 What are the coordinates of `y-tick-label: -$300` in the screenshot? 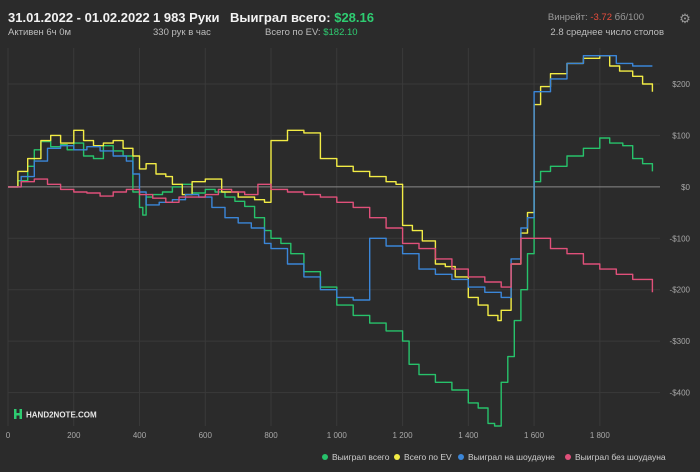 It's located at (680, 341).